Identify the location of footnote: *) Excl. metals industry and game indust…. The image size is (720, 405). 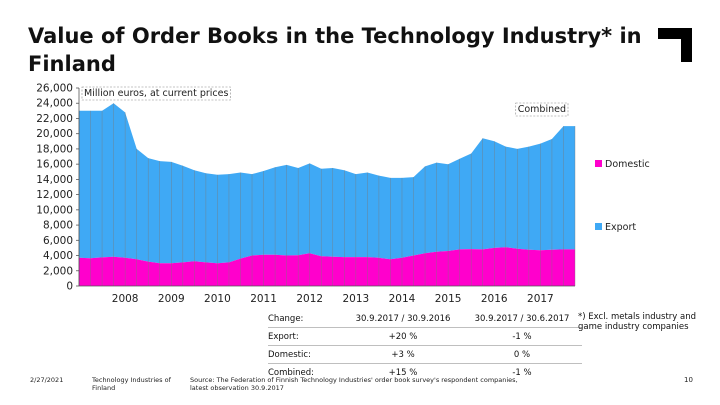
(637, 322).